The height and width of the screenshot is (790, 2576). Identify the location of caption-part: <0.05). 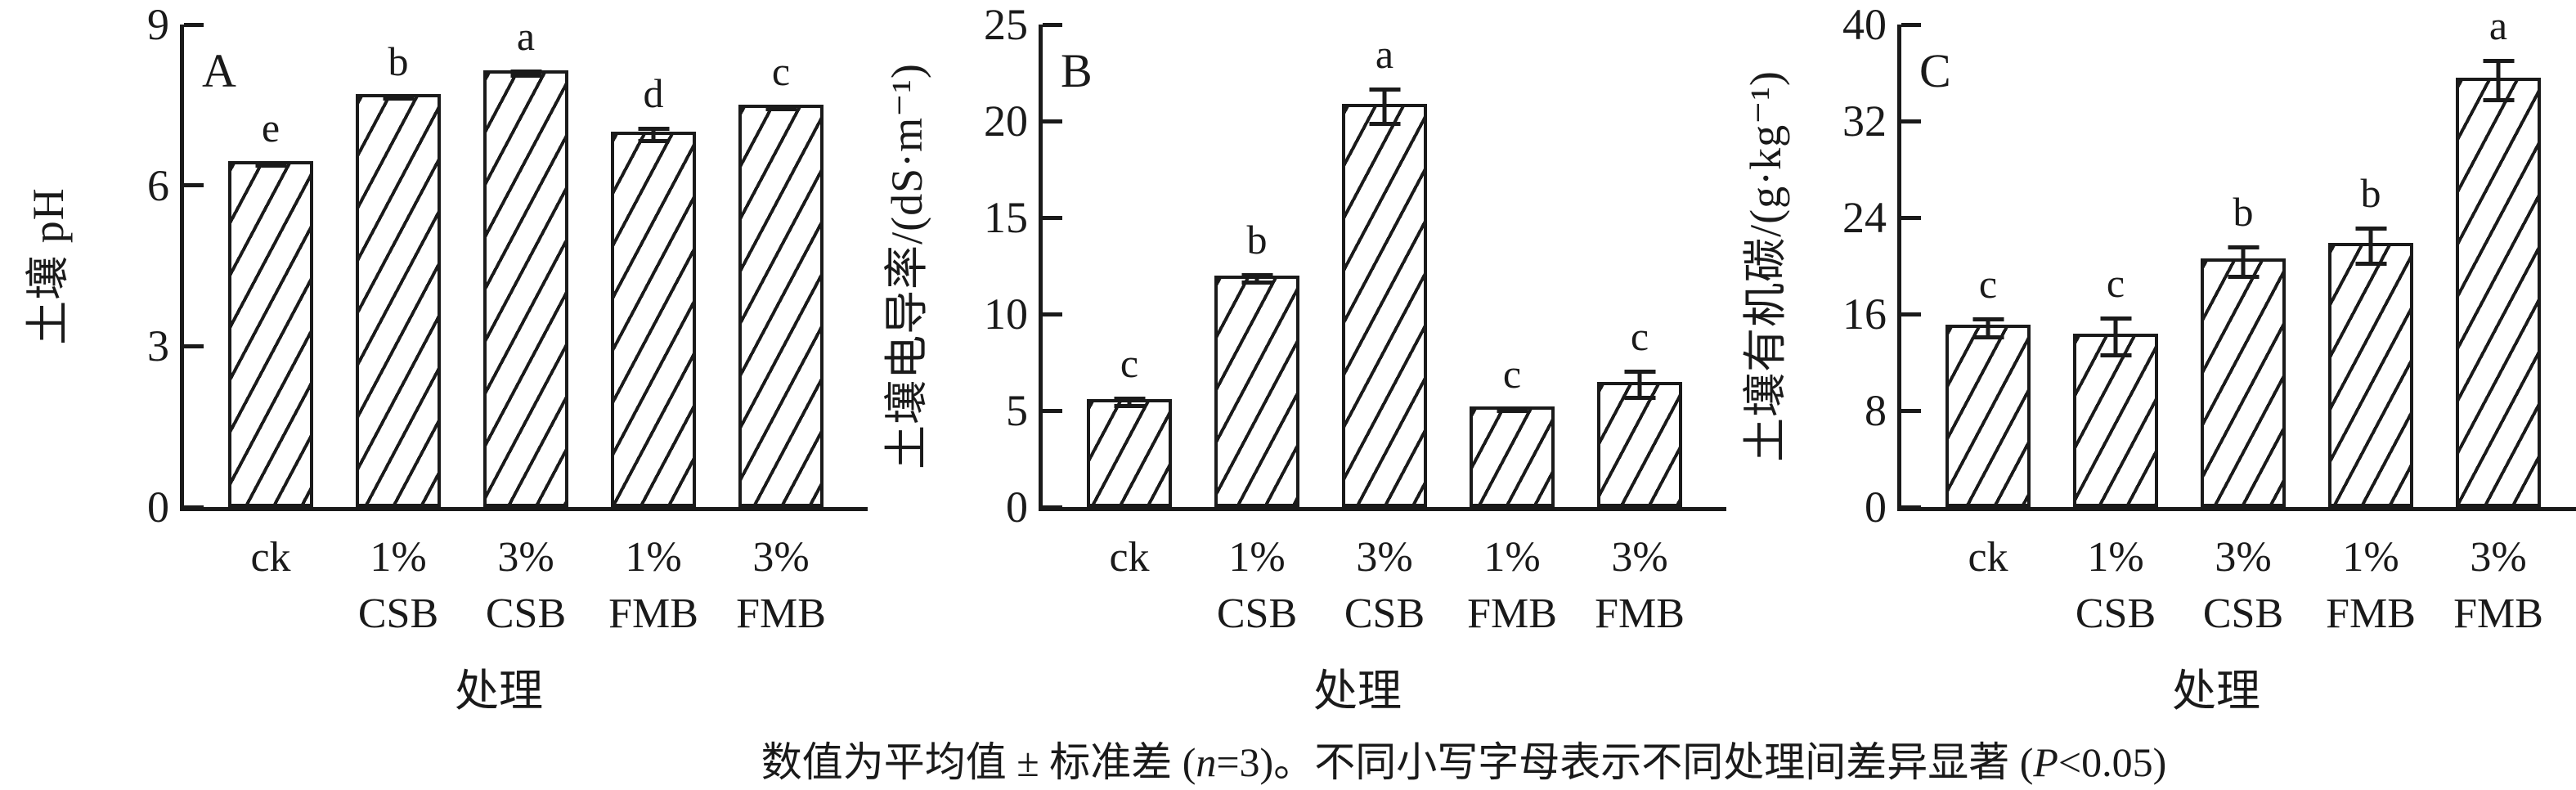
(2112, 762).